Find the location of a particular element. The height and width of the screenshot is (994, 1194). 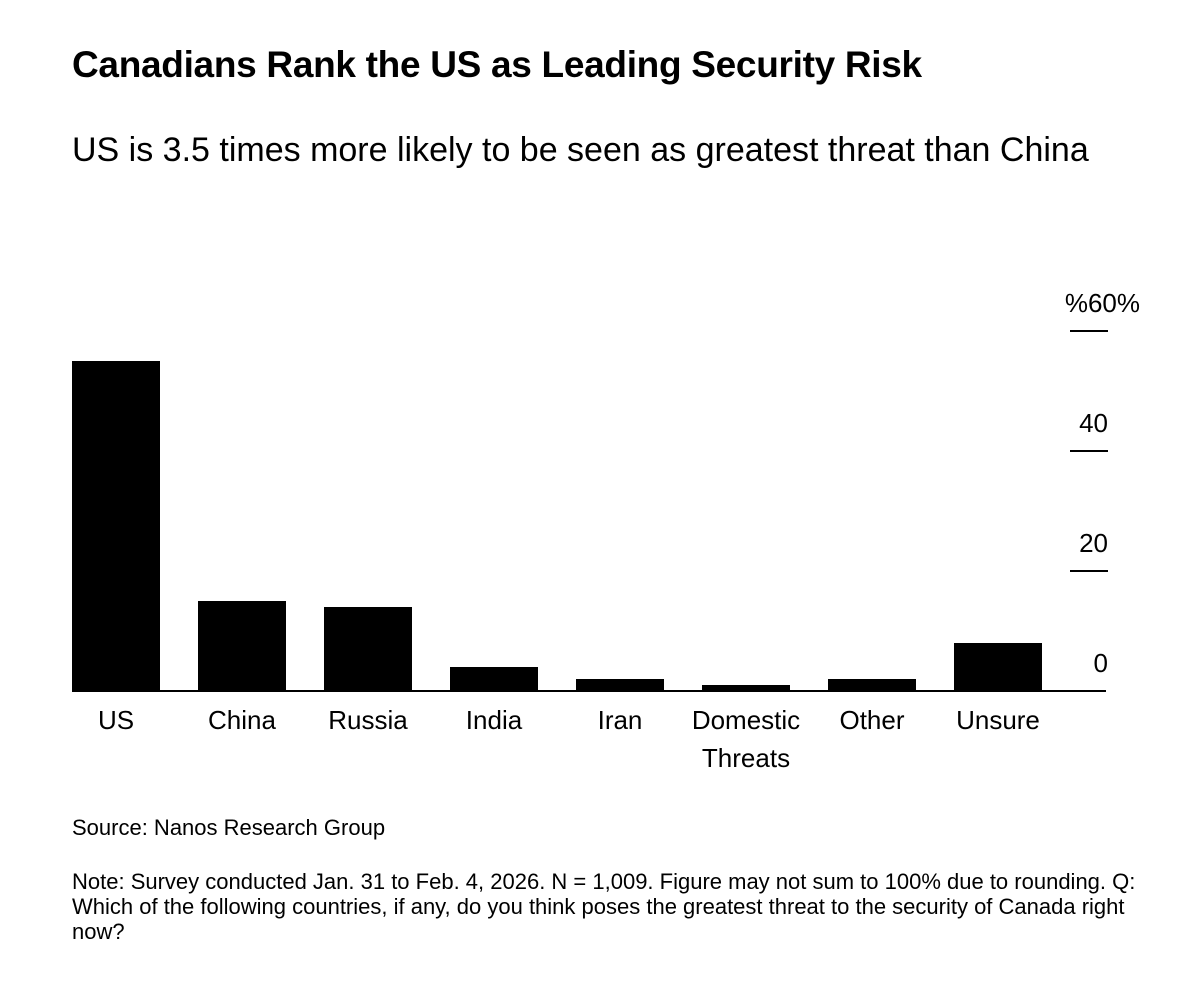

bar-china is located at coordinates (242, 646).